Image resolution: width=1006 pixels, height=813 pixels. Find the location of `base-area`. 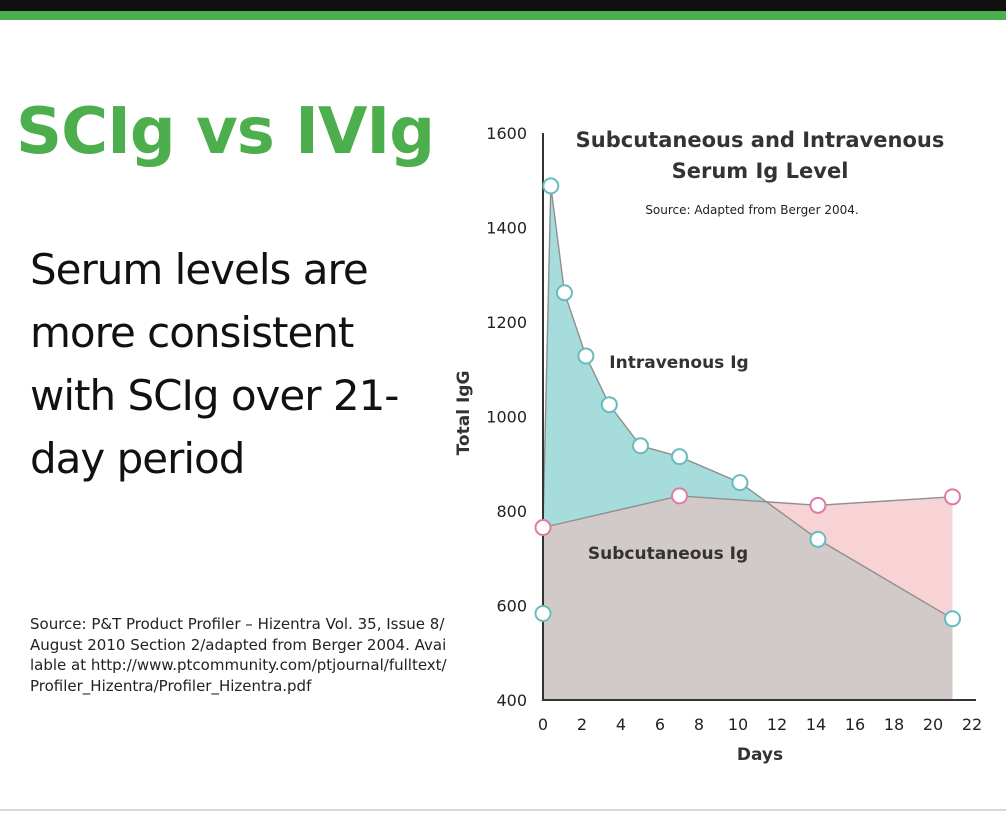

base-area is located at coordinates (748, 597).